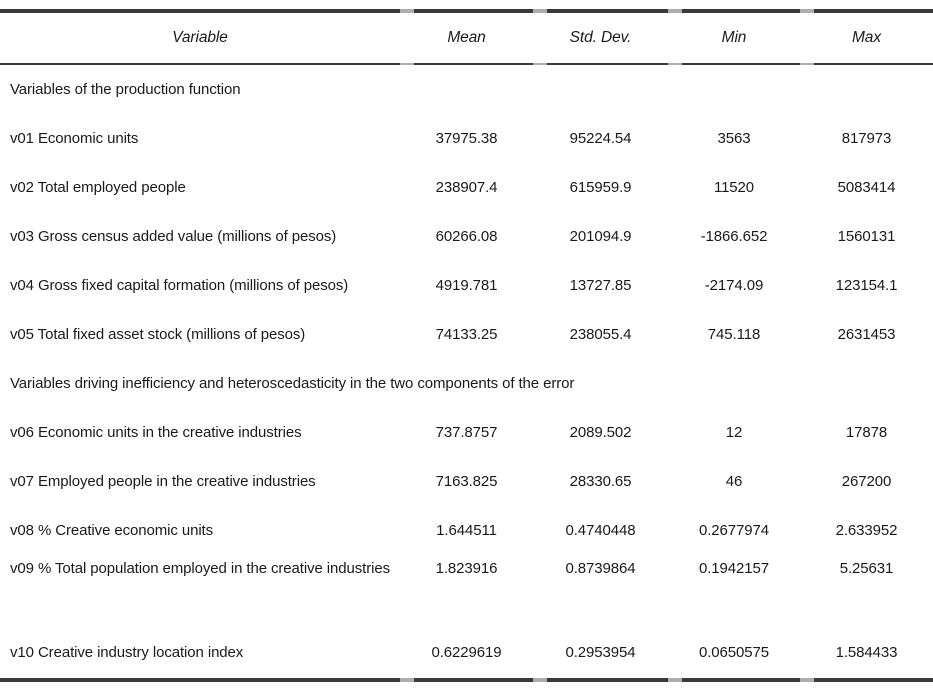 This screenshot has width=933, height=695. Describe the element at coordinates (734, 138) in the screenshot. I see `min-value: 3563` at that location.